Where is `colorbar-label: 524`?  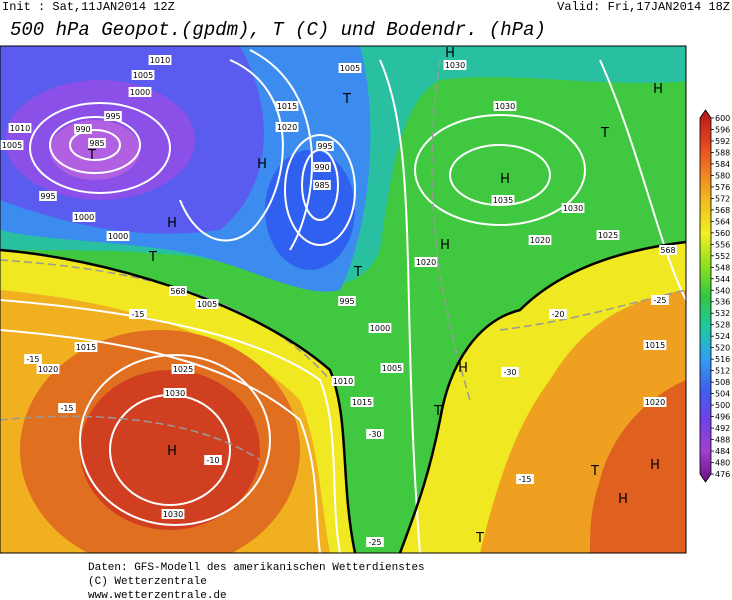 colorbar-label: 524 is located at coordinates (722, 336).